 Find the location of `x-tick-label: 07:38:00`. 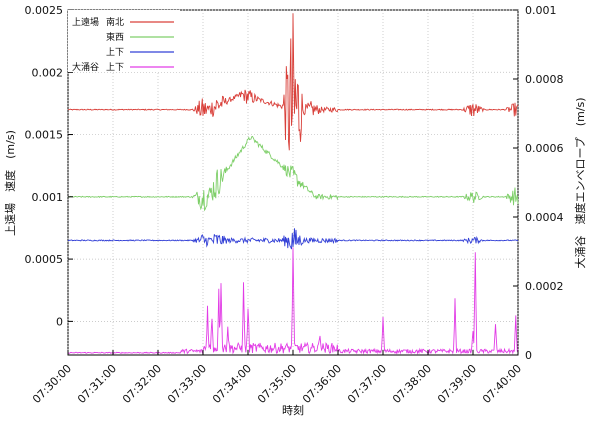

x-tick-label: 07:38:00 is located at coordinates (412, 384).